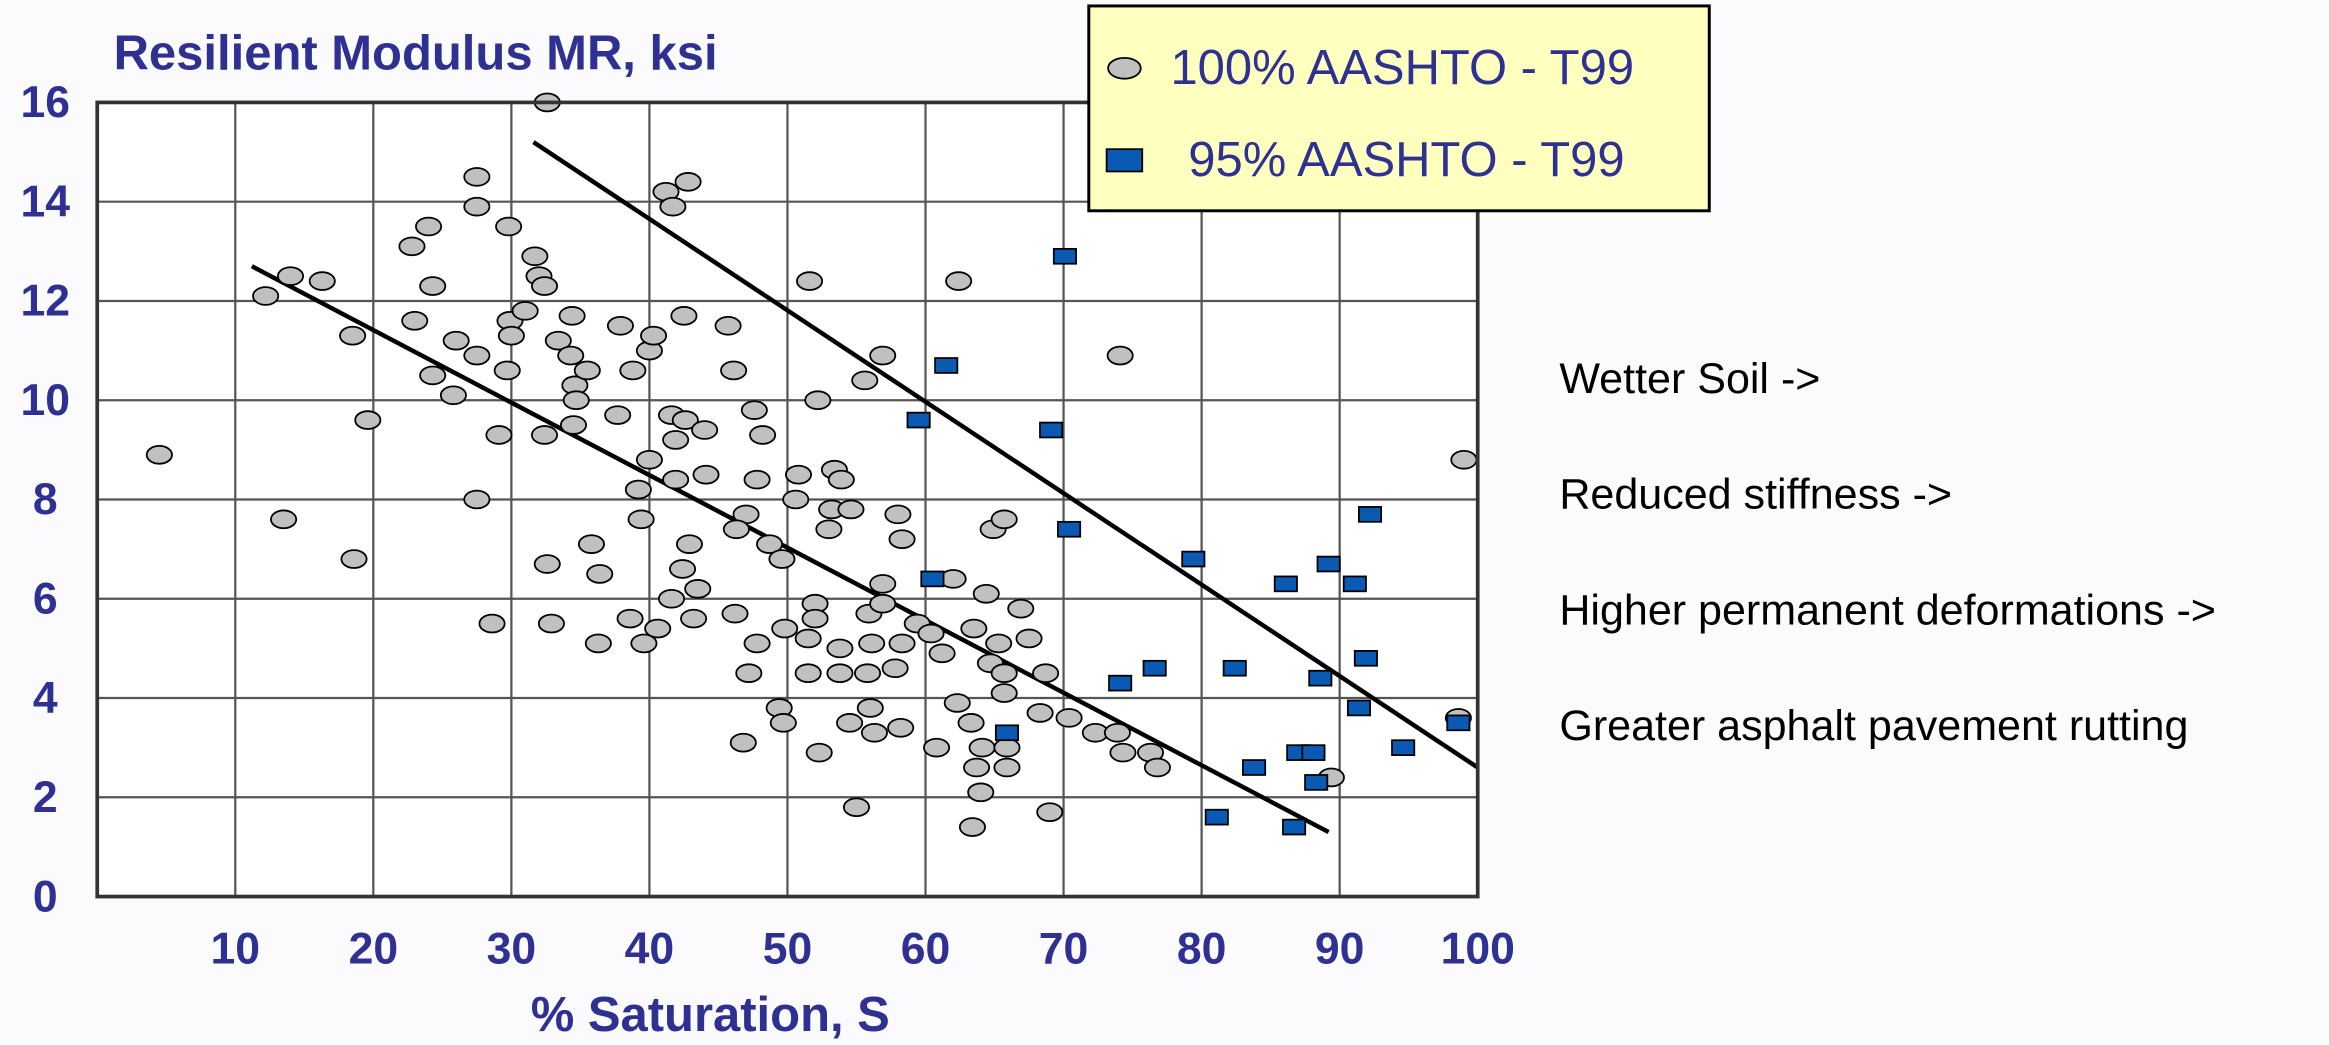  Describe the element at coordinates (1887, 610) in the screenshot. I see `annotation: Higher permanent deformations ->` at that location.